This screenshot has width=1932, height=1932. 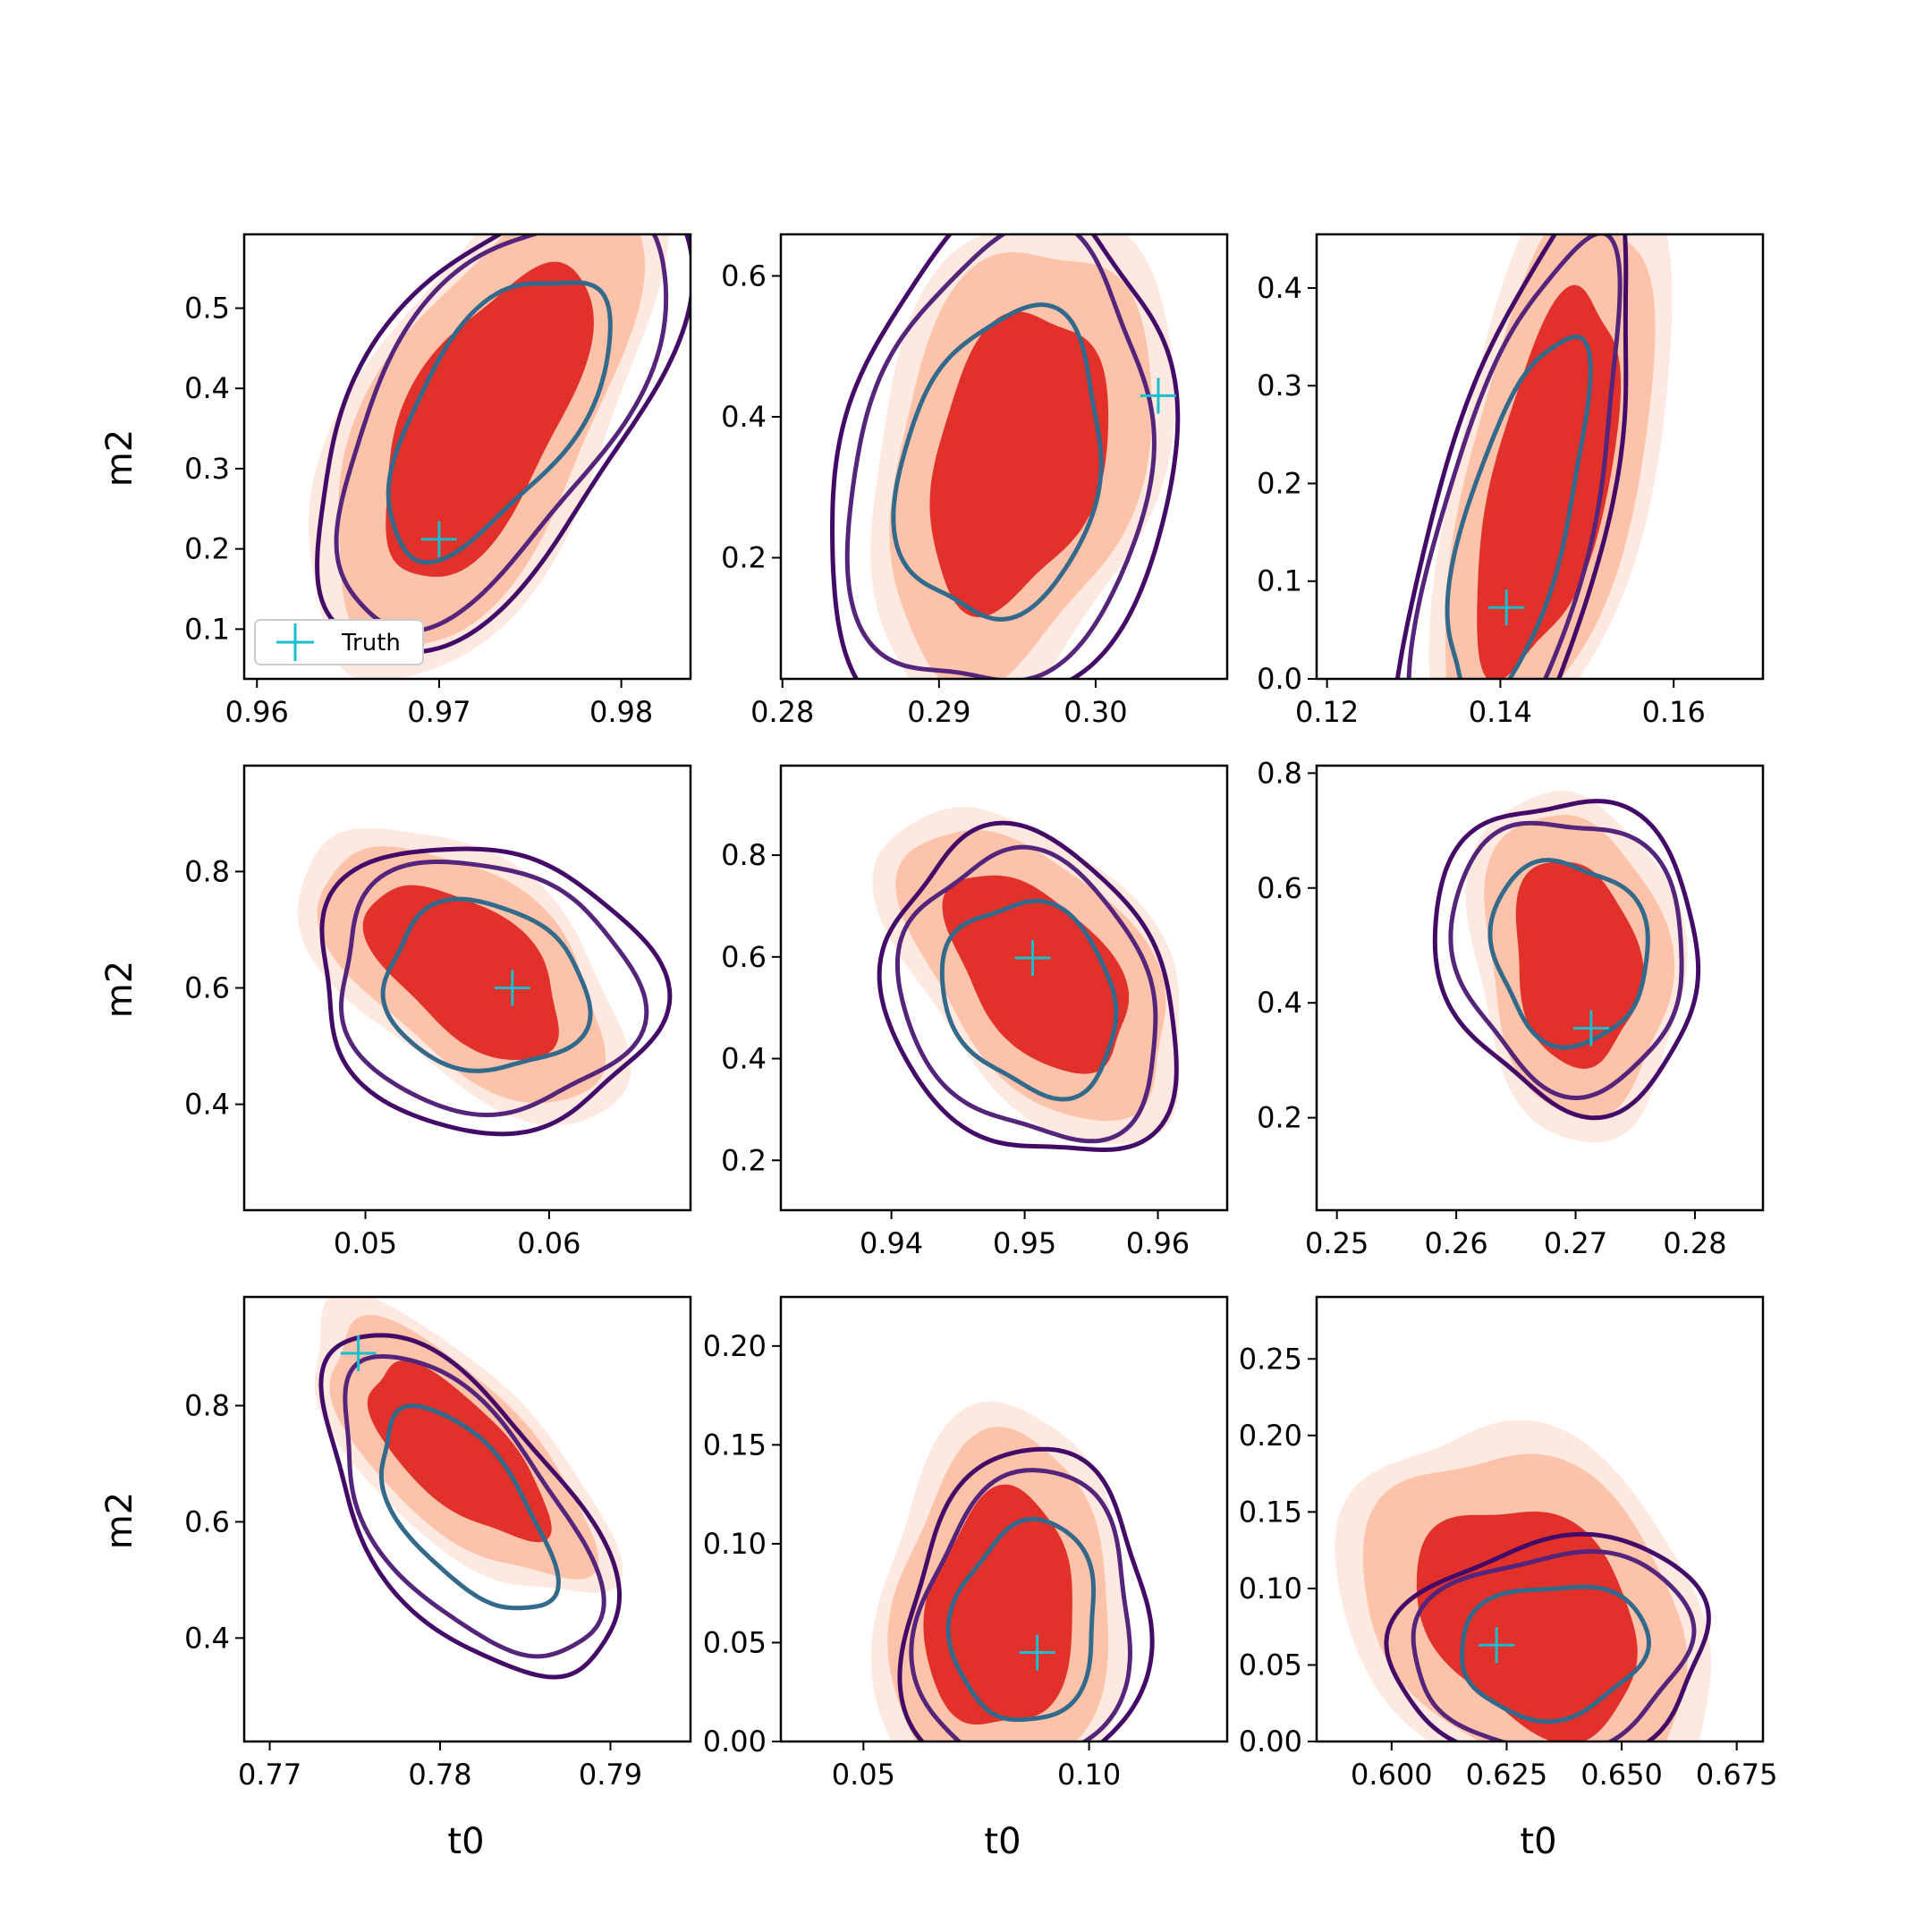 What do you see at coordinates (371, 643) in the screenshot?
I see `legend-label-truth: Truth` at bounding box center [371, 643].